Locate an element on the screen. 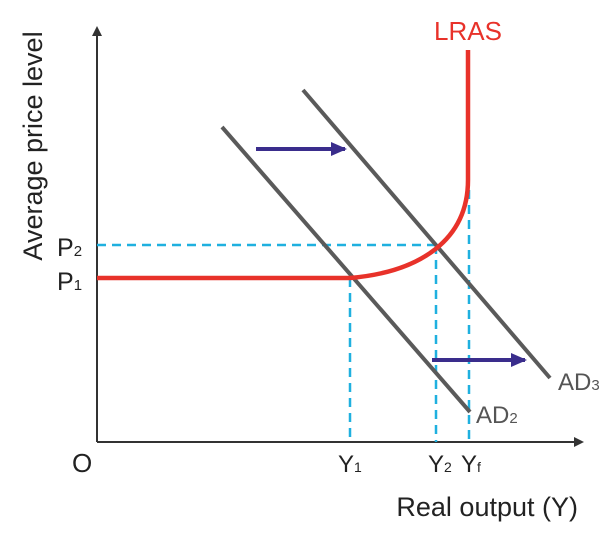  y-axis-label: Average price level is located at coordinates (33, 145).